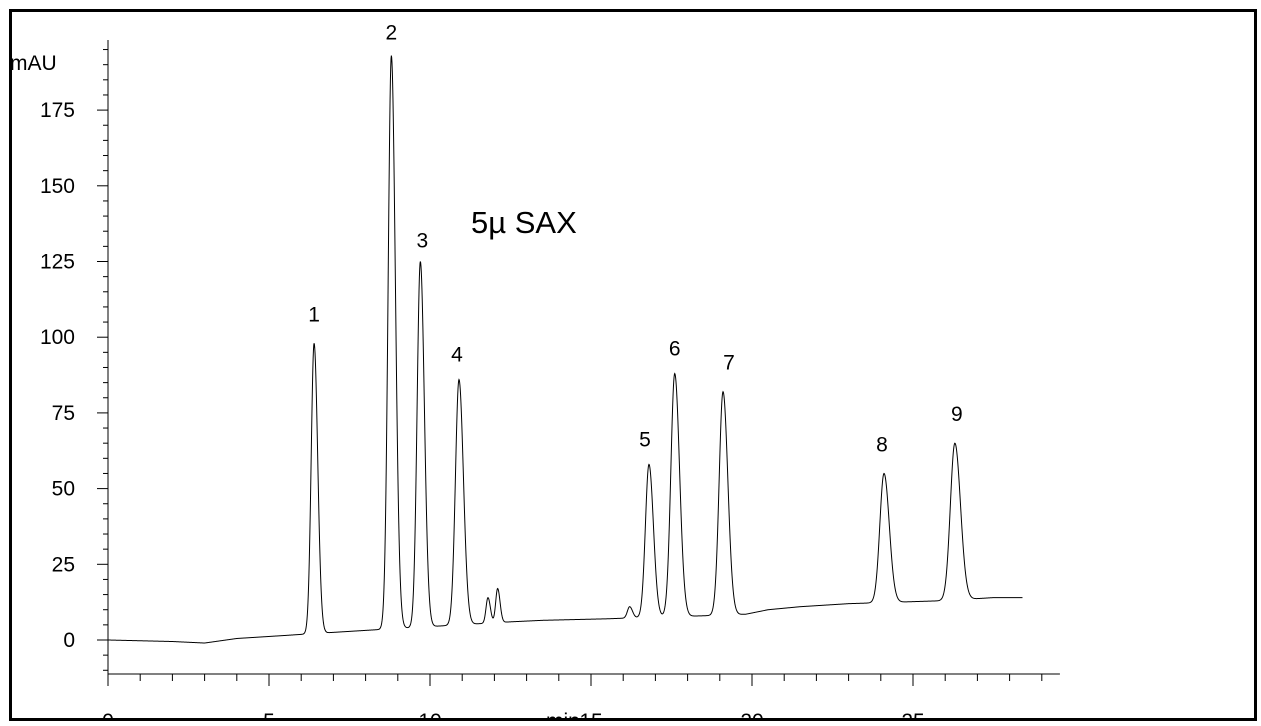 The width and height of the screenshot is (1261, 726). What do you see at coordinates (882, 444) in the screenshot?
I see `peak-label-8: 8` at bounding box center [882, 444].